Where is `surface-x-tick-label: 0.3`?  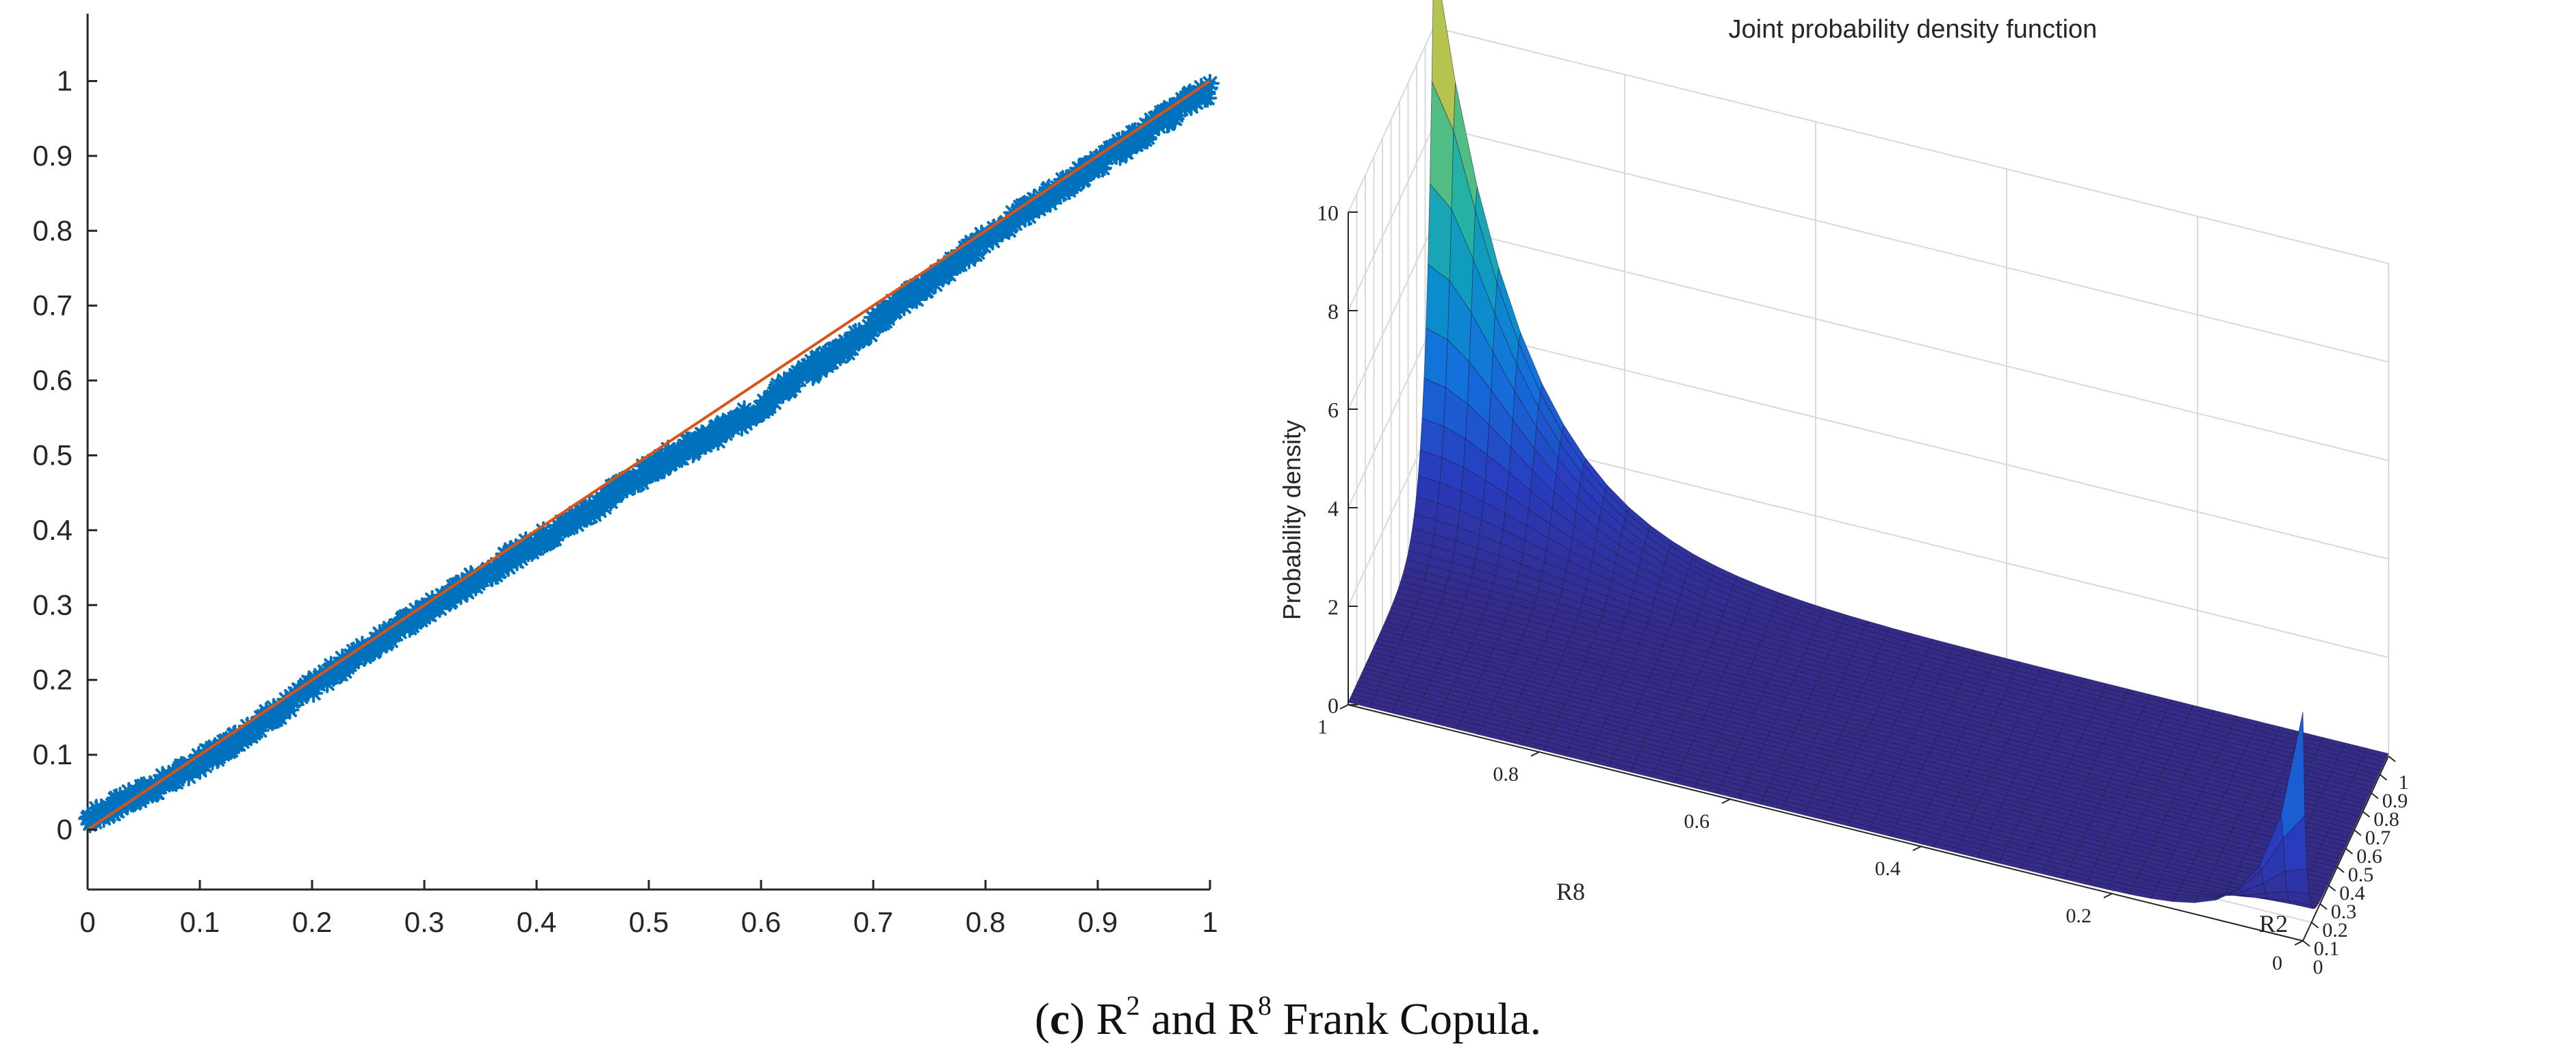 surface-x-tick-label: 0.3 is located at coordinates (2344, 911).